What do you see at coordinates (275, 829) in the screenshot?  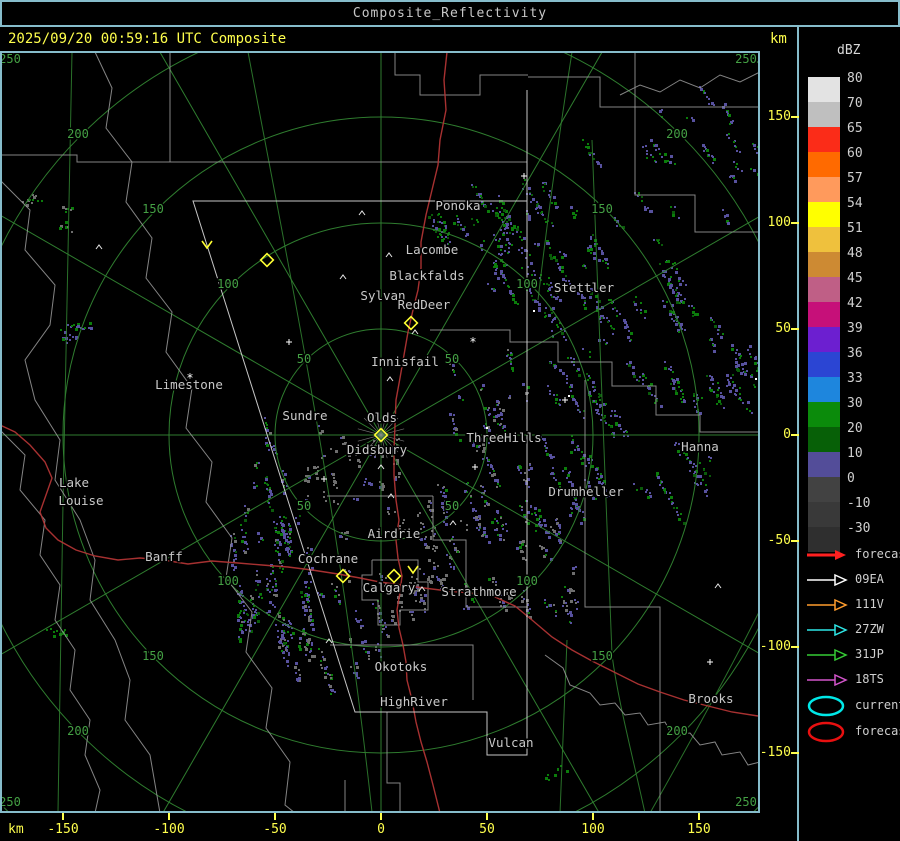 I see `x-axis-label--50: -50` at bounding box center [275, 829].